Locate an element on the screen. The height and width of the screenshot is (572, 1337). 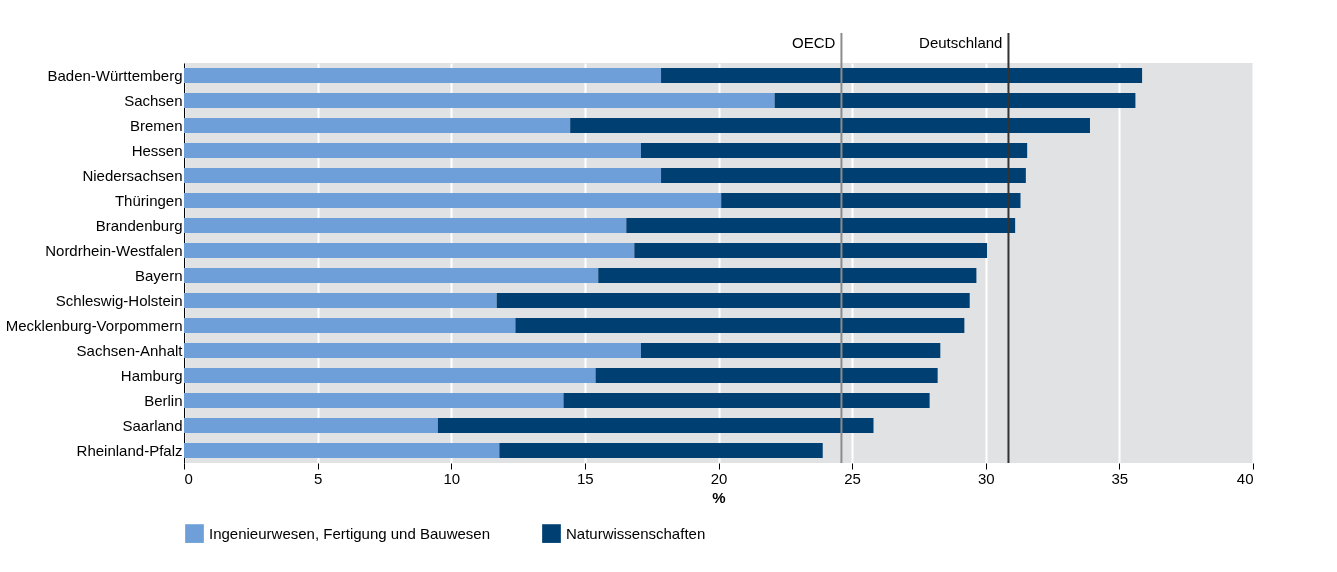
x-tick-label: 30 is located at coordinates (986, 478).